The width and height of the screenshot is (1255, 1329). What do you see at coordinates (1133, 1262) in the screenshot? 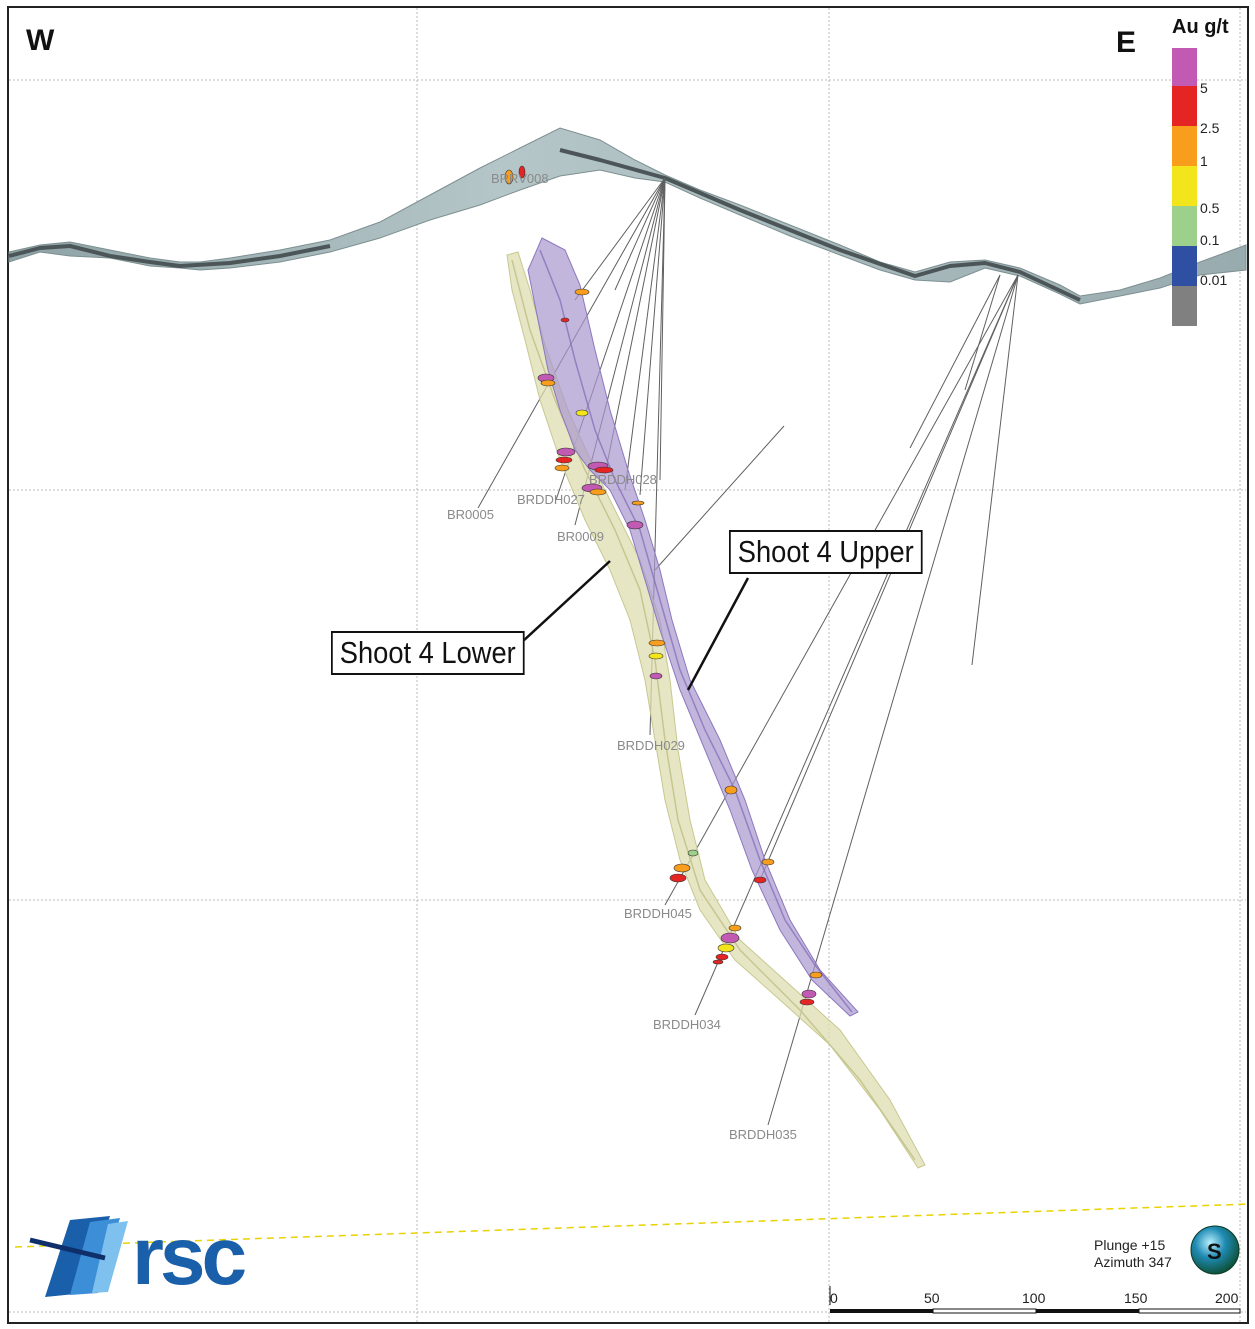
I see `azimuth-text: Azimuth 347` at bounding box center [1133, 1262].